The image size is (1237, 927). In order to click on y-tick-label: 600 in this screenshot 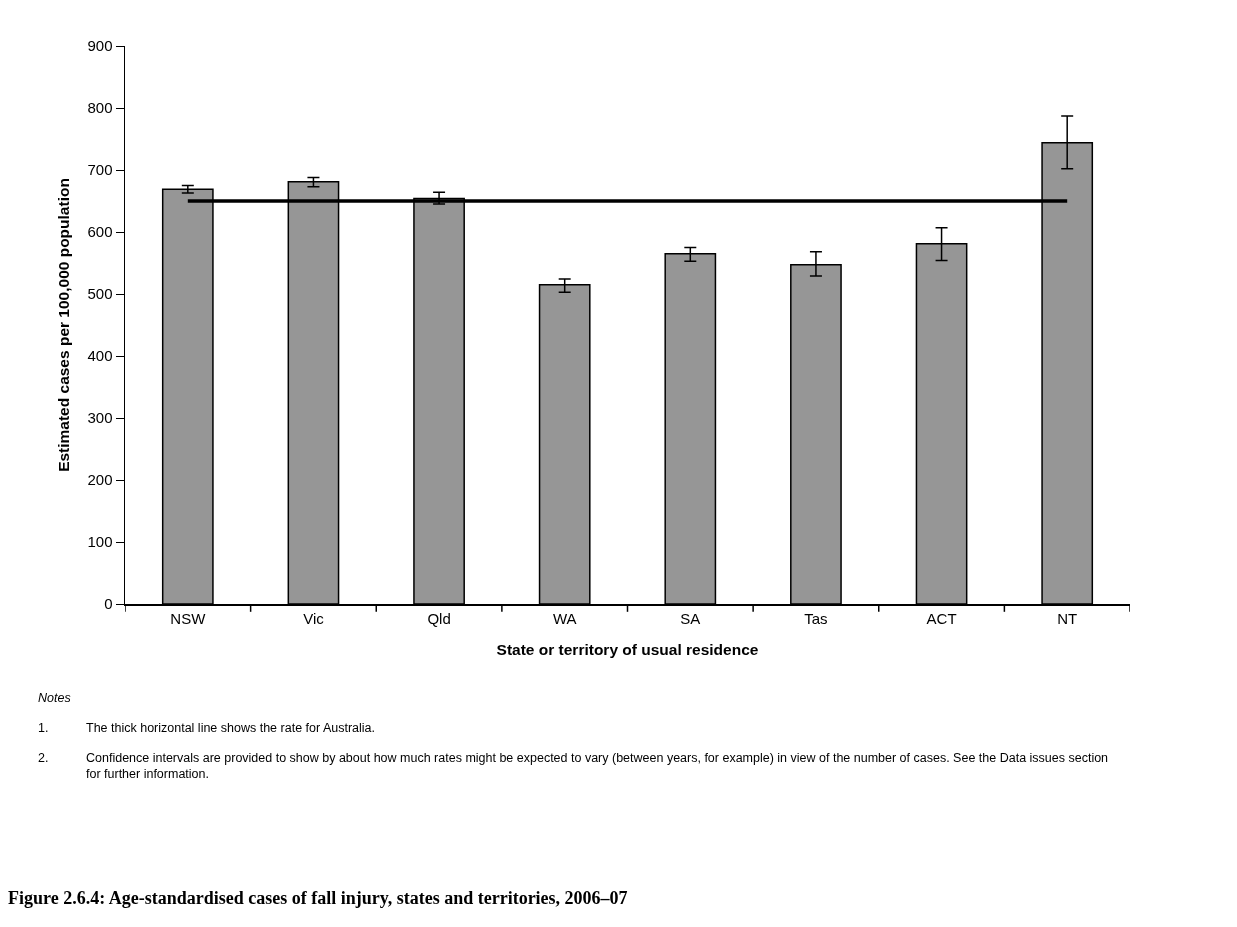, I will do `click(100, 232)`.